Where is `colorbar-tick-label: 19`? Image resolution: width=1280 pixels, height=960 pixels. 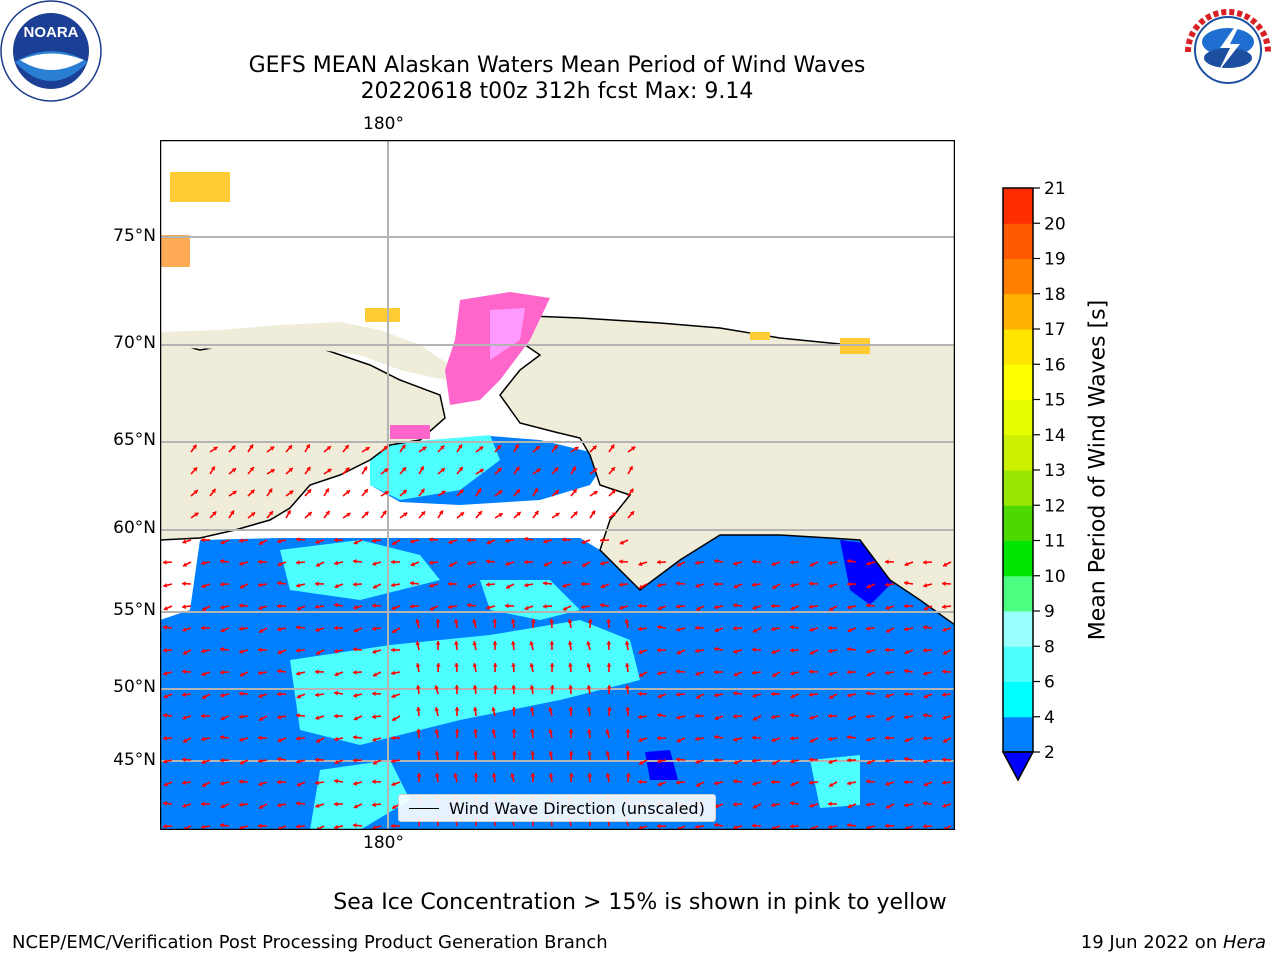
colorbar-tick-label: 19 is located at coordinates (1055, 260).